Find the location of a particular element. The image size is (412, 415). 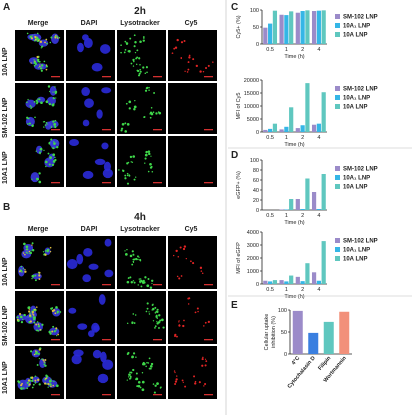

x-tick-label: 4 is located at coordinates (318, 216).